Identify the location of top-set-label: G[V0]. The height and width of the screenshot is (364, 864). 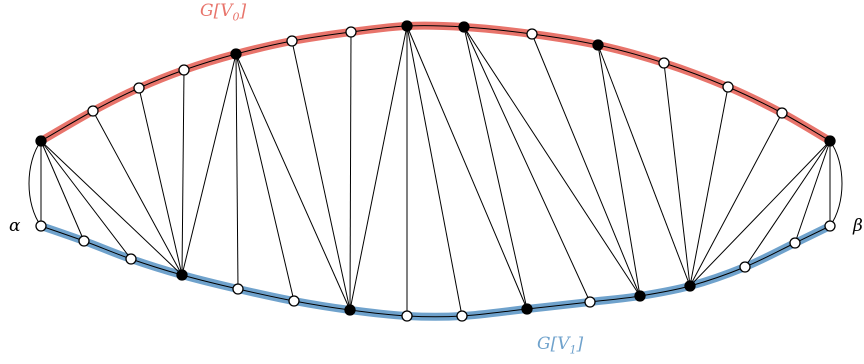
(223, 12).